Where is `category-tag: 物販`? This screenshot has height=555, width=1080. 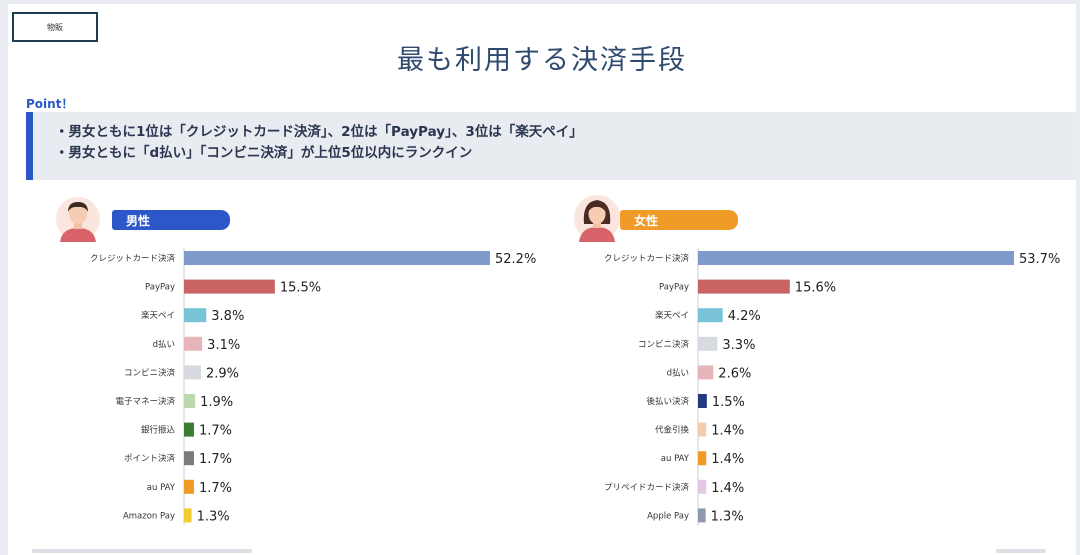
category-tag: 物販 is located at coordinates (55, 27).